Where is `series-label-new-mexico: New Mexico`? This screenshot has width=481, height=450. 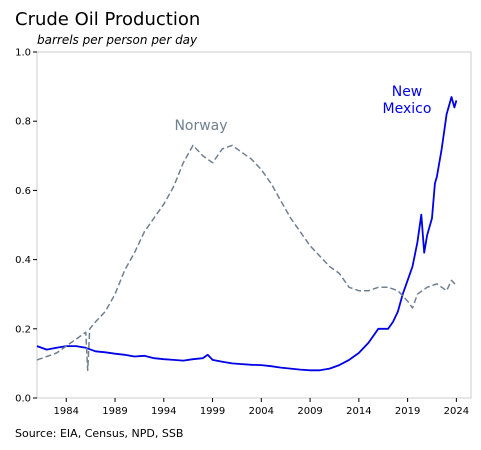 series-label-new-mexico: New Mexico is located at coordinates (407, 100).